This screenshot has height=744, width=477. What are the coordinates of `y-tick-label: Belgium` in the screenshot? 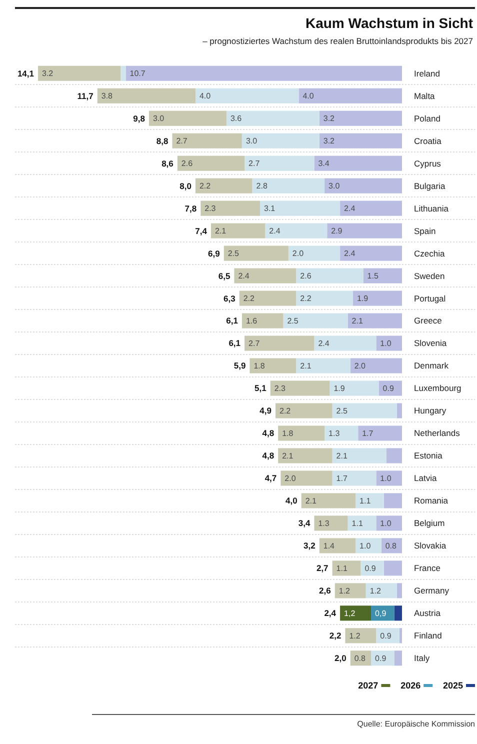 It's located at (429, 523).